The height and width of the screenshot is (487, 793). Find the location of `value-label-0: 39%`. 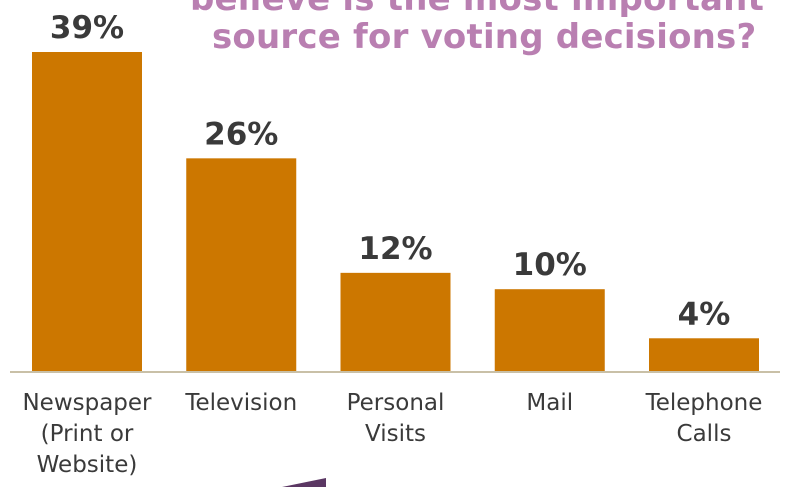

value-label-0: 39% is located at coordinates (87, 28).